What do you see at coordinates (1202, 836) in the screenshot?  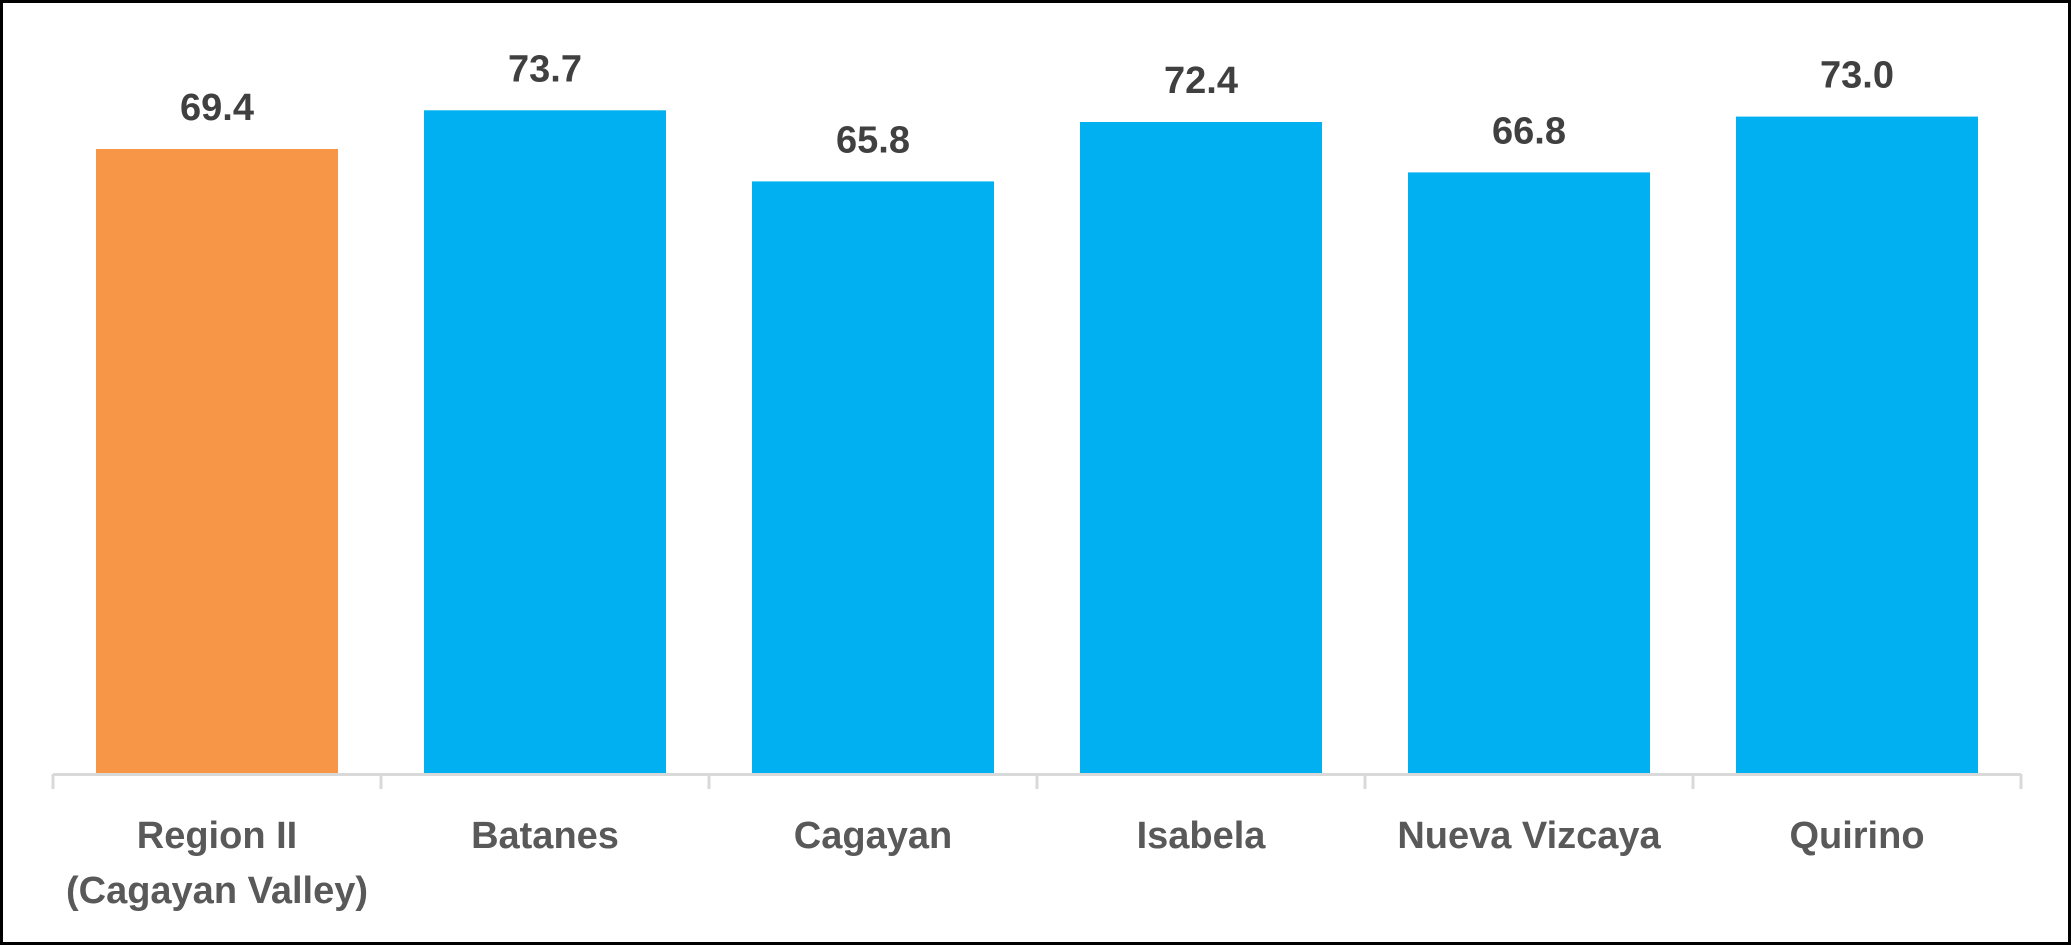 I see `x-tick-label-3: Isabela` at bounding box center [1202, 836].